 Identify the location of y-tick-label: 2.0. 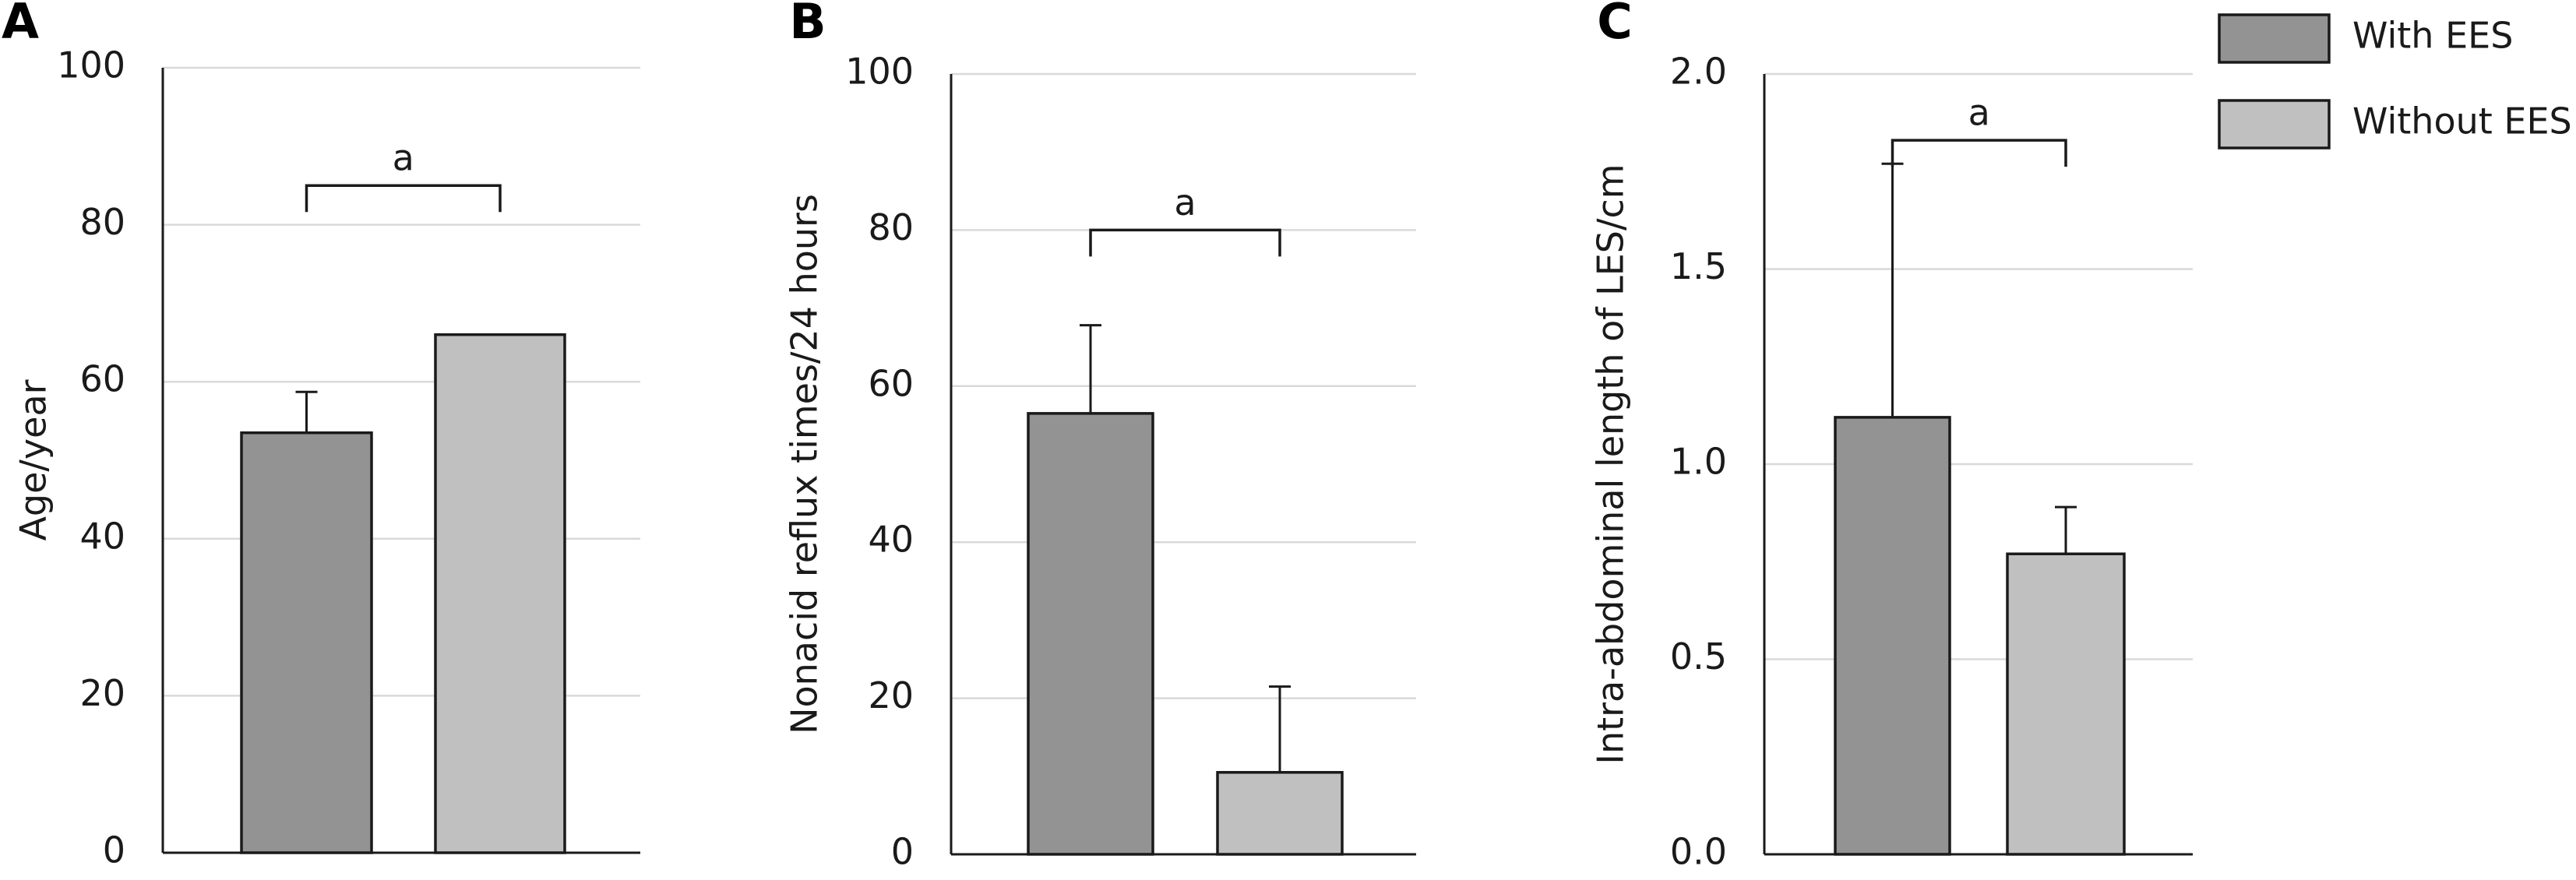
(1698, 72).